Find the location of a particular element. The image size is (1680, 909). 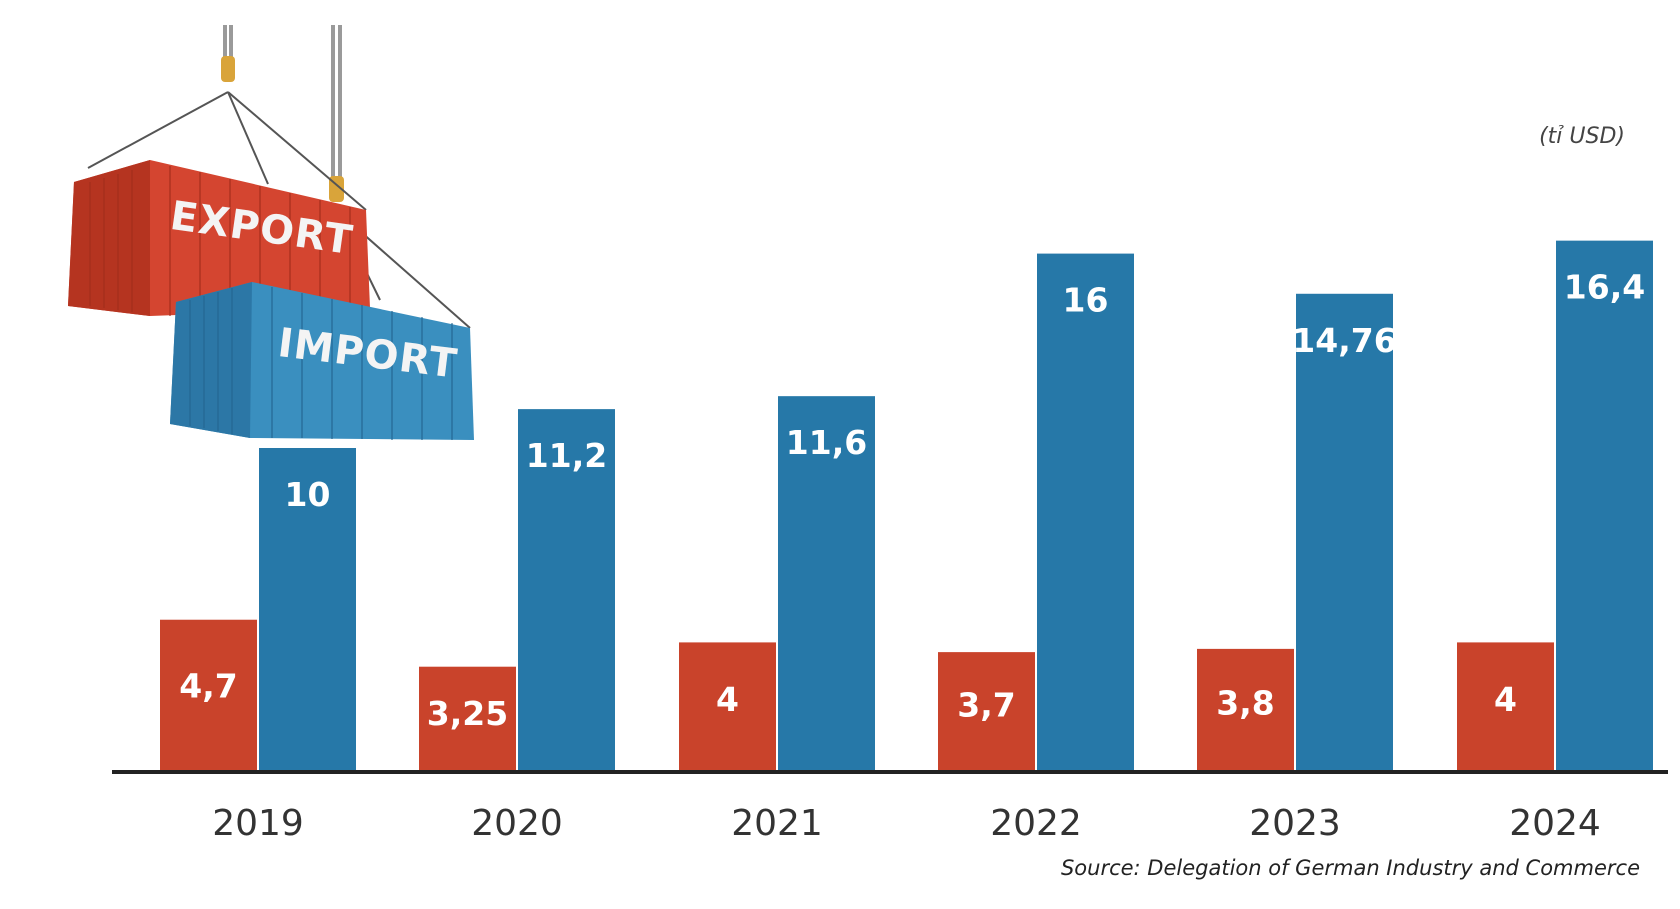

container-illustration: EXPORT IMPORT is located at coordinates (271, 232).